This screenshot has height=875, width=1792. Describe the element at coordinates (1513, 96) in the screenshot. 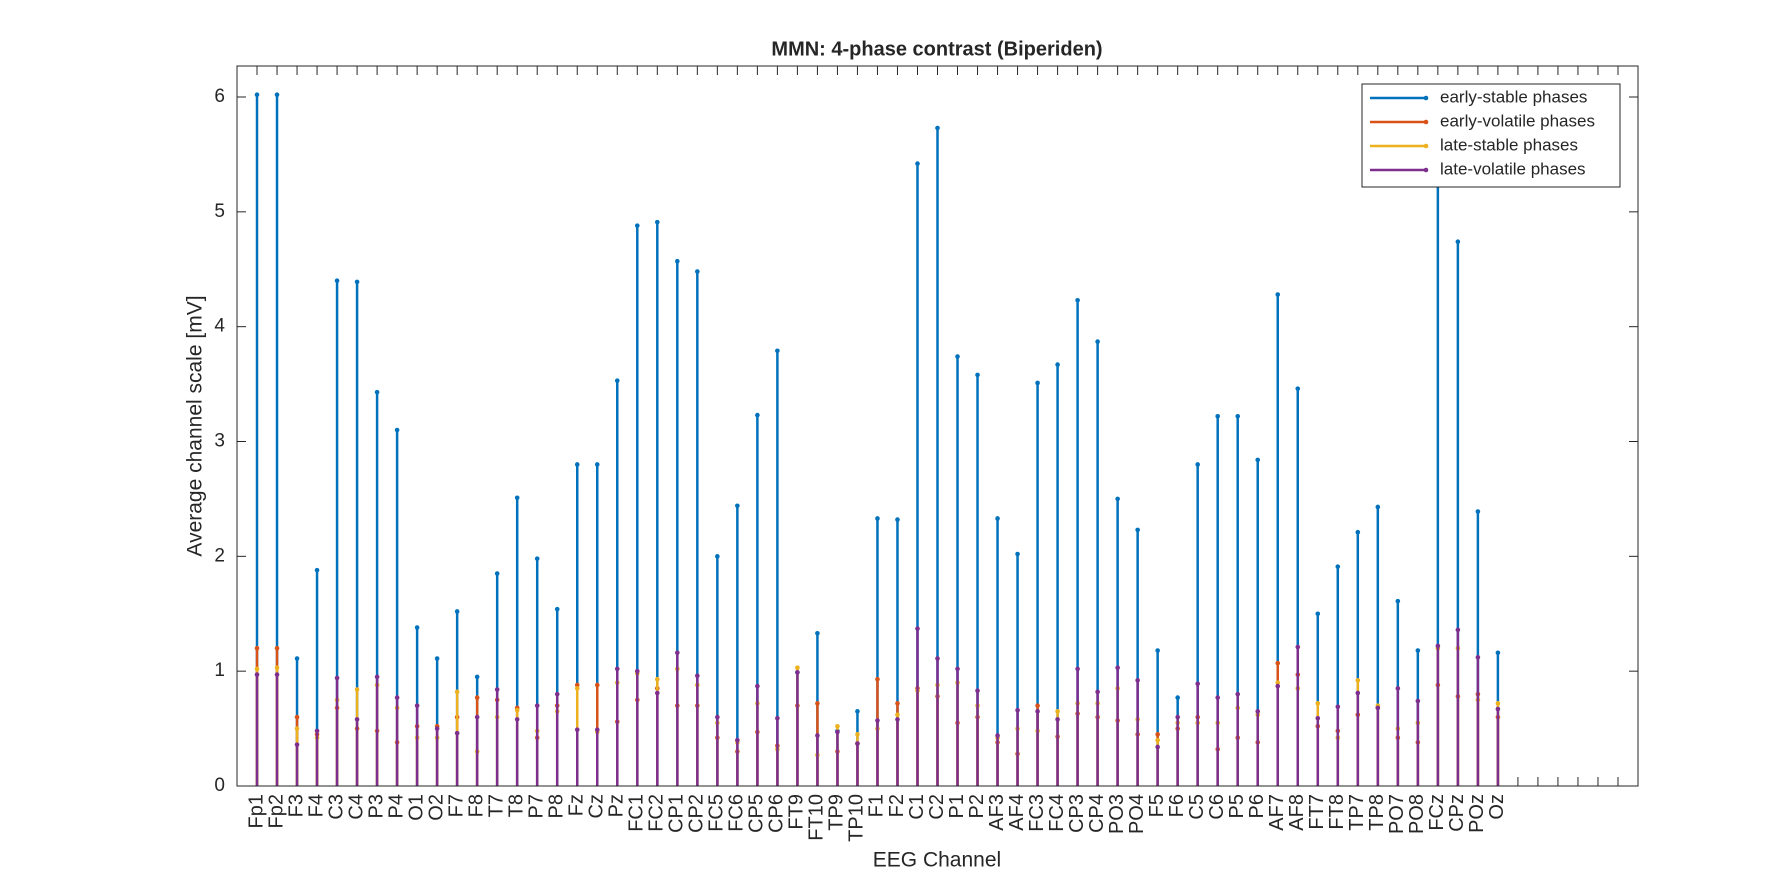

I see `legend-label: early-stable phases` at that location.